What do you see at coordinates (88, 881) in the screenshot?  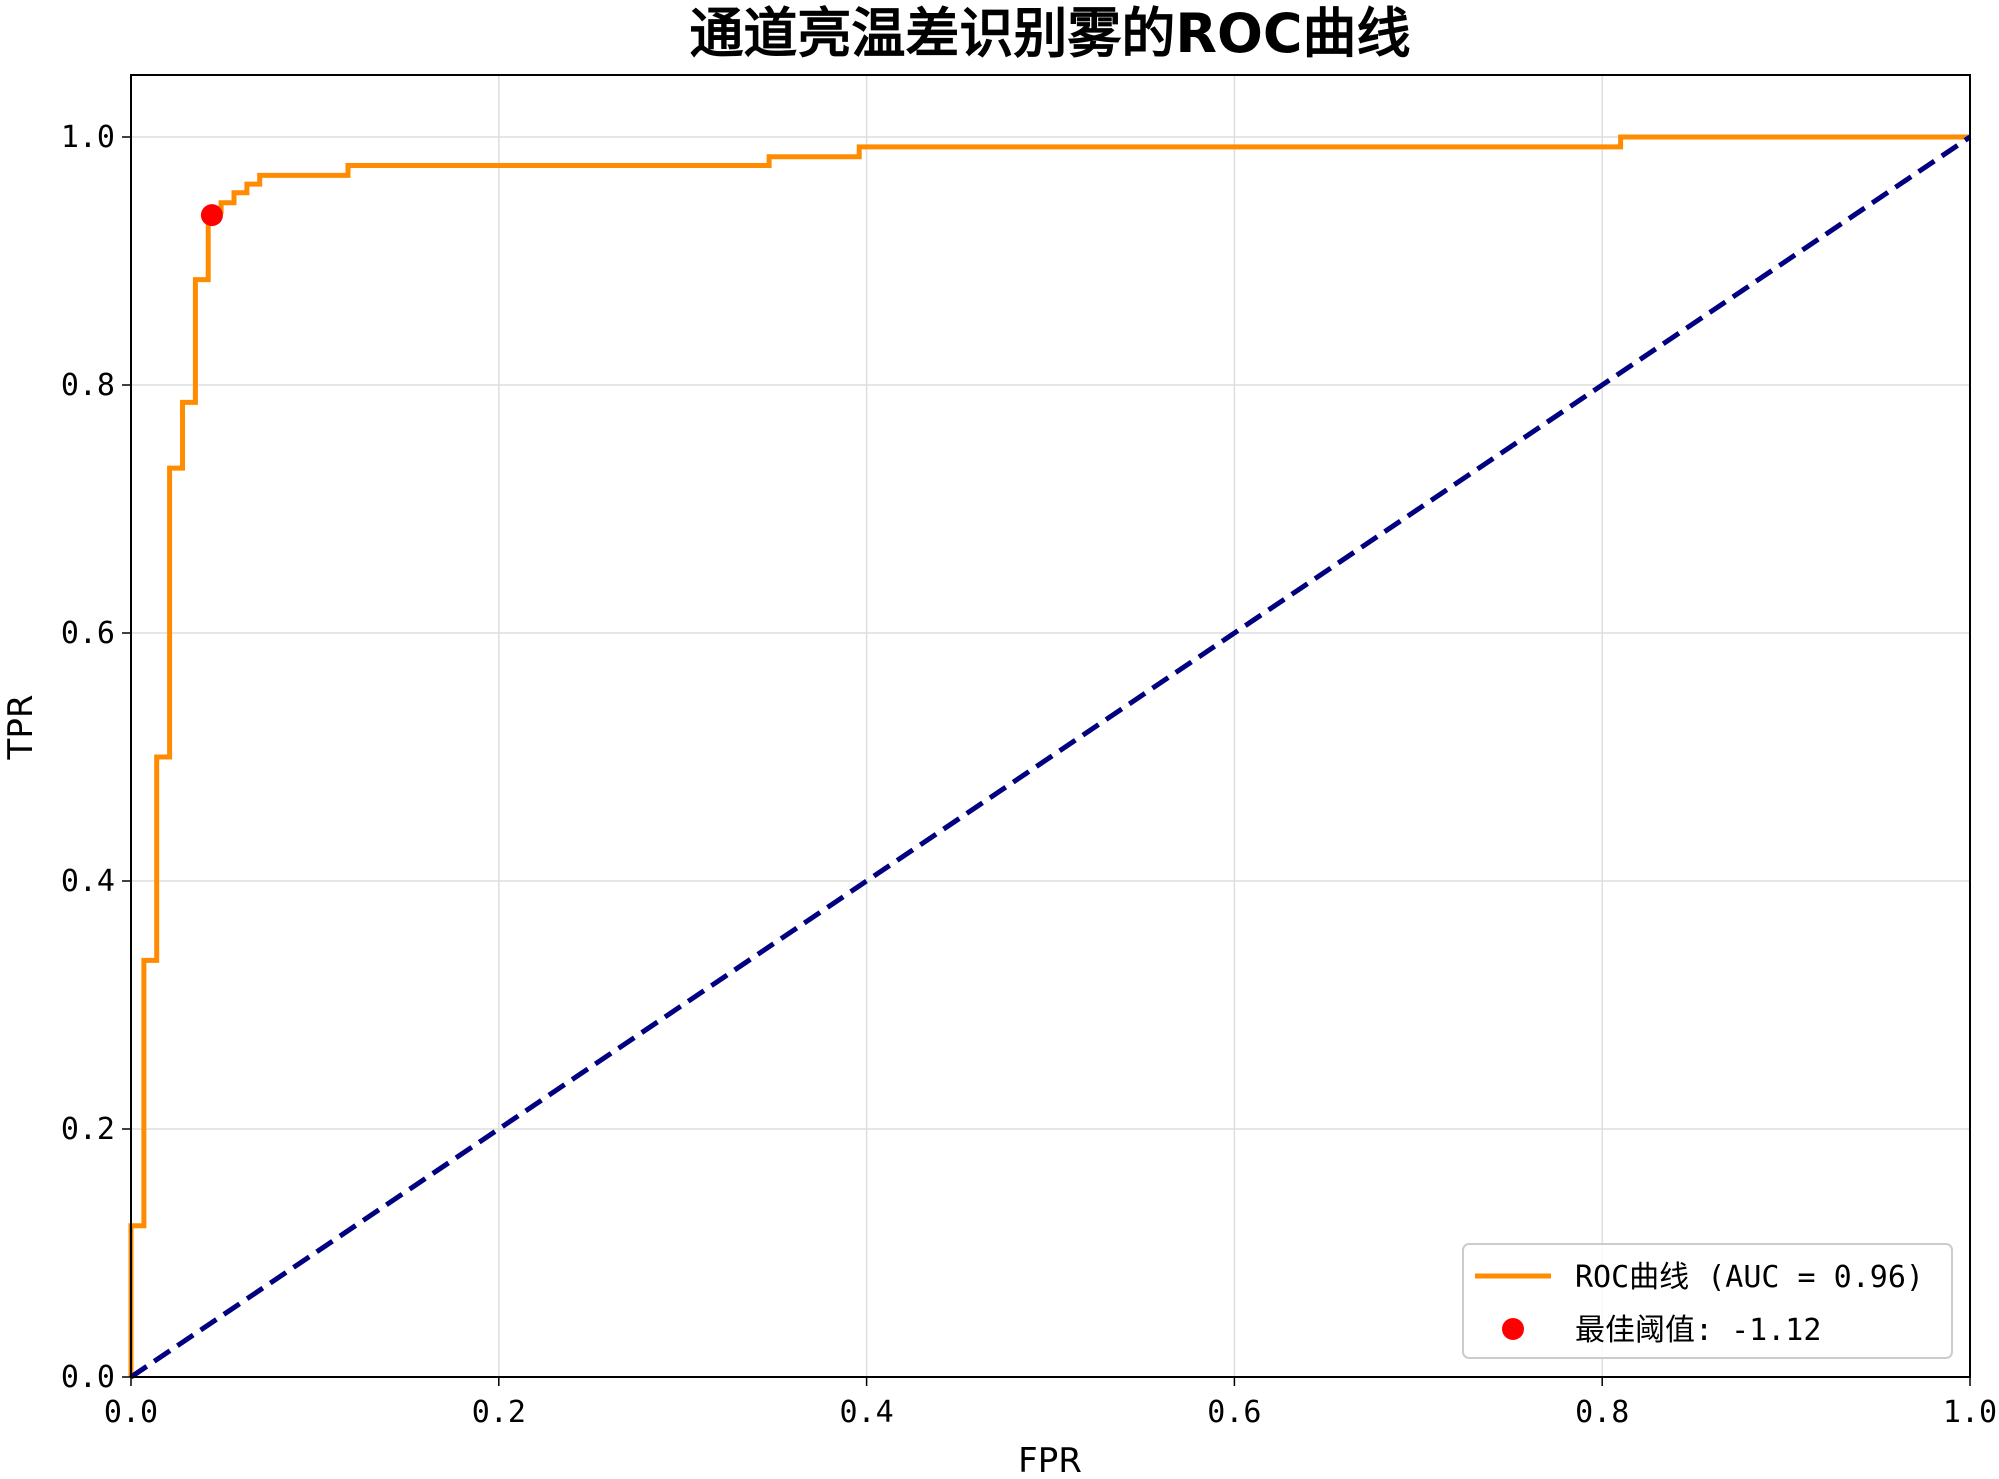 I see `y-tick-label: 0.4` at bounding box center [88, 881].